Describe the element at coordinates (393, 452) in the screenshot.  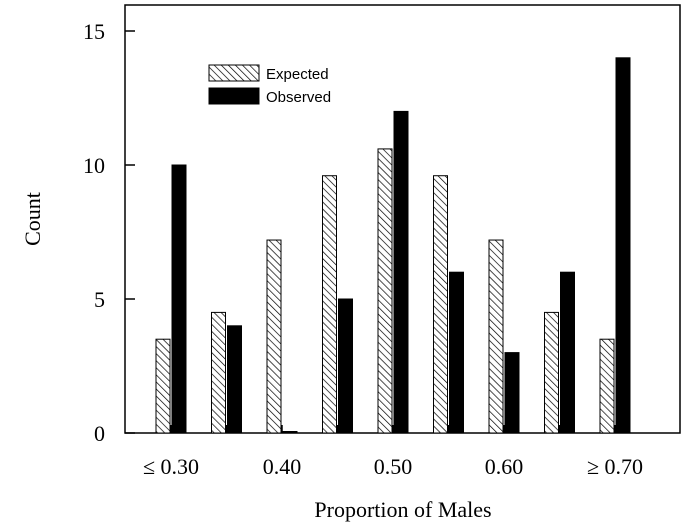
I see `x-axis: ≤ 0.30 0.40 0.50 0.60 ≥ 0.70` at that location.